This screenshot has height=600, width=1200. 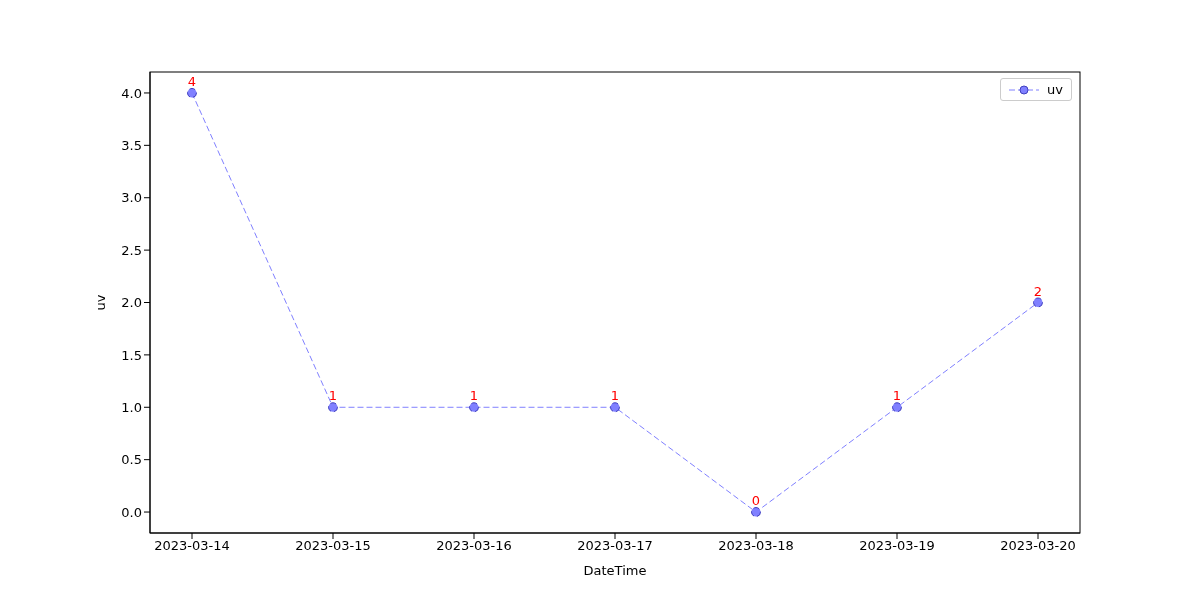 I want to click on x-tick-label: 2023-03-18, so click(x=756, y=546).